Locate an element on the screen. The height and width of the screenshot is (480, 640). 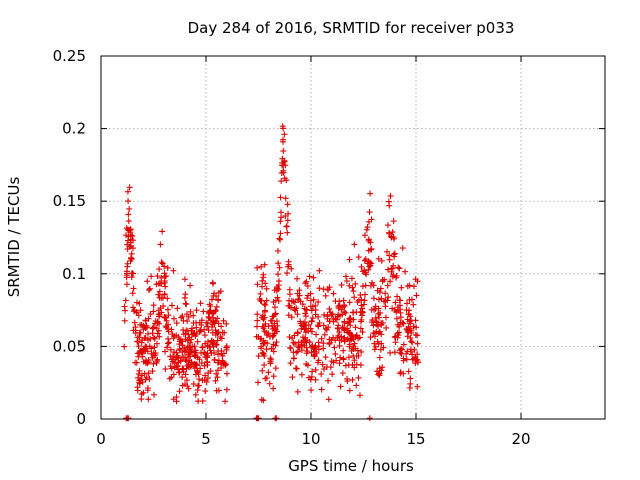
x-tick-label: 5 is located at coordinates (206, 439).